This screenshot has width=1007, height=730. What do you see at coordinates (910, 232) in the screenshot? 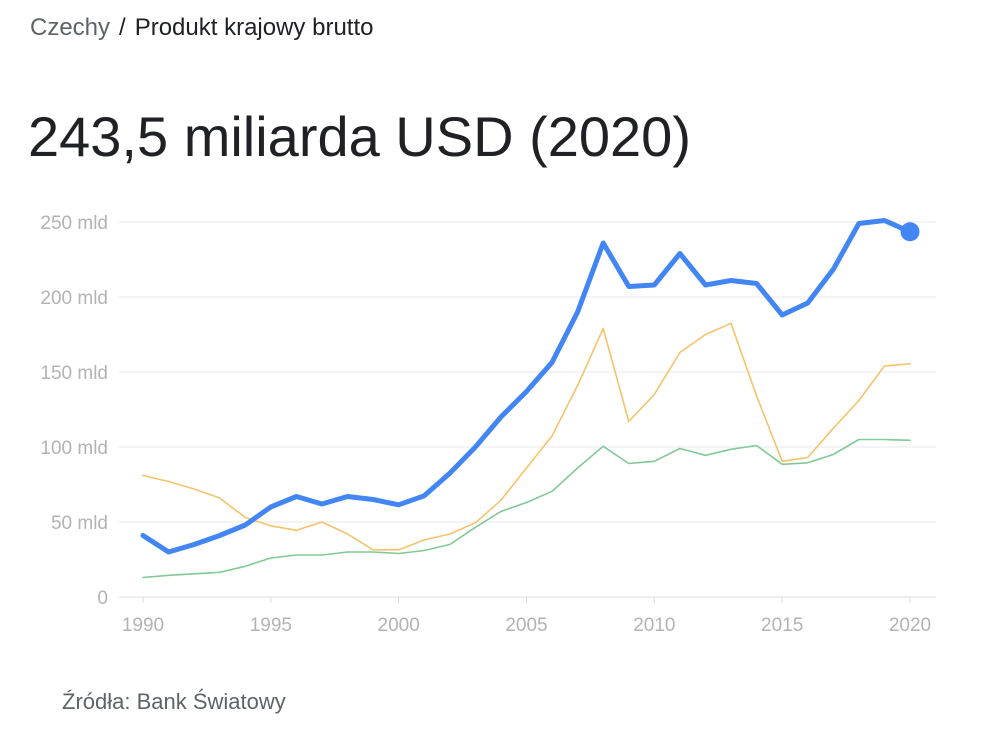
I see `latest-value-point` at bounding box center [910, 232].